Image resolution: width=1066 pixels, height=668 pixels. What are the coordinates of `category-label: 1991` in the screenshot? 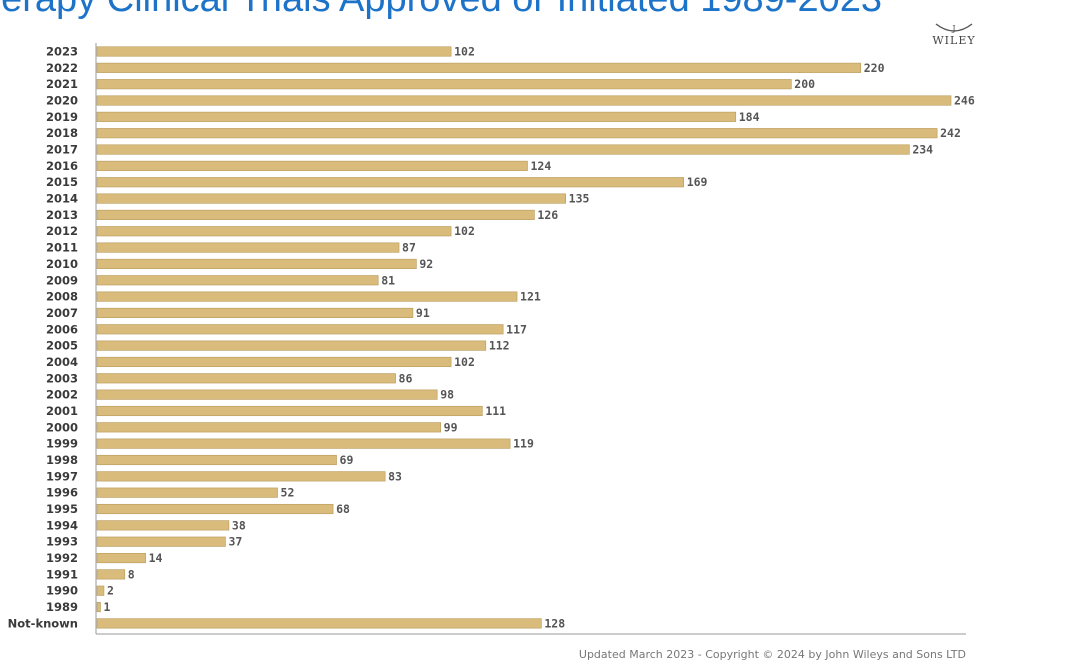 It's located at (62, 574).